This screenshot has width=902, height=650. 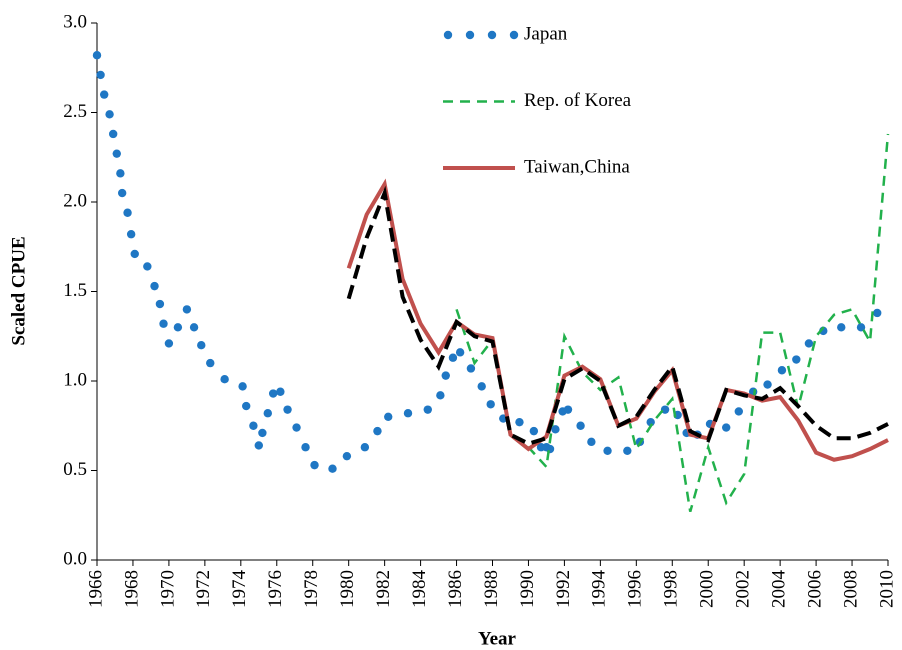 I want to click on x-tick-label: 1994, so click(x=599, y=589).